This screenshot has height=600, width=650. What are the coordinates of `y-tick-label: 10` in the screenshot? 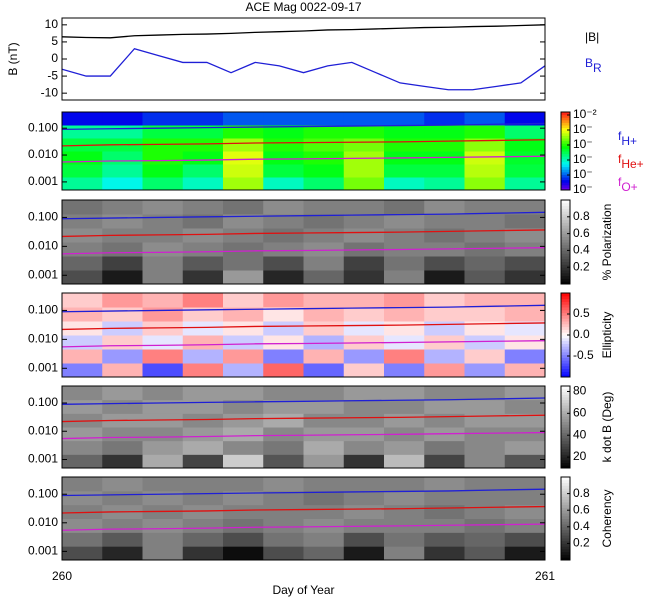 It's located at (52, 24).